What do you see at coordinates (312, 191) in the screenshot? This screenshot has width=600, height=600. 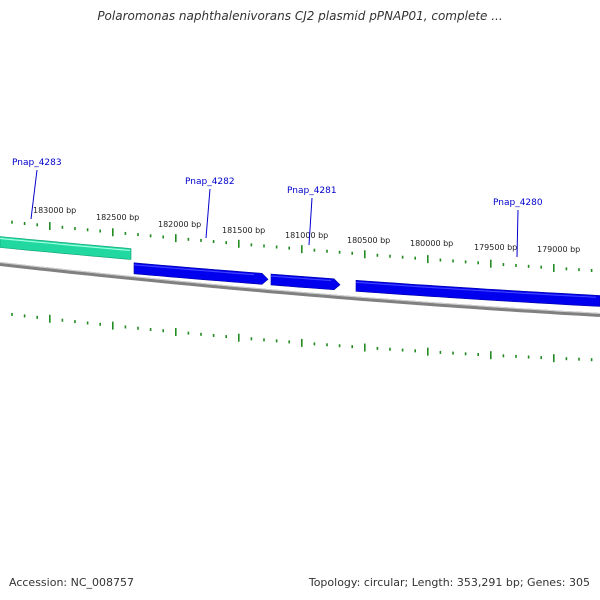 I see `gene-label-pnap-4281: Pnap_4281` at bounding box center [312, 191].